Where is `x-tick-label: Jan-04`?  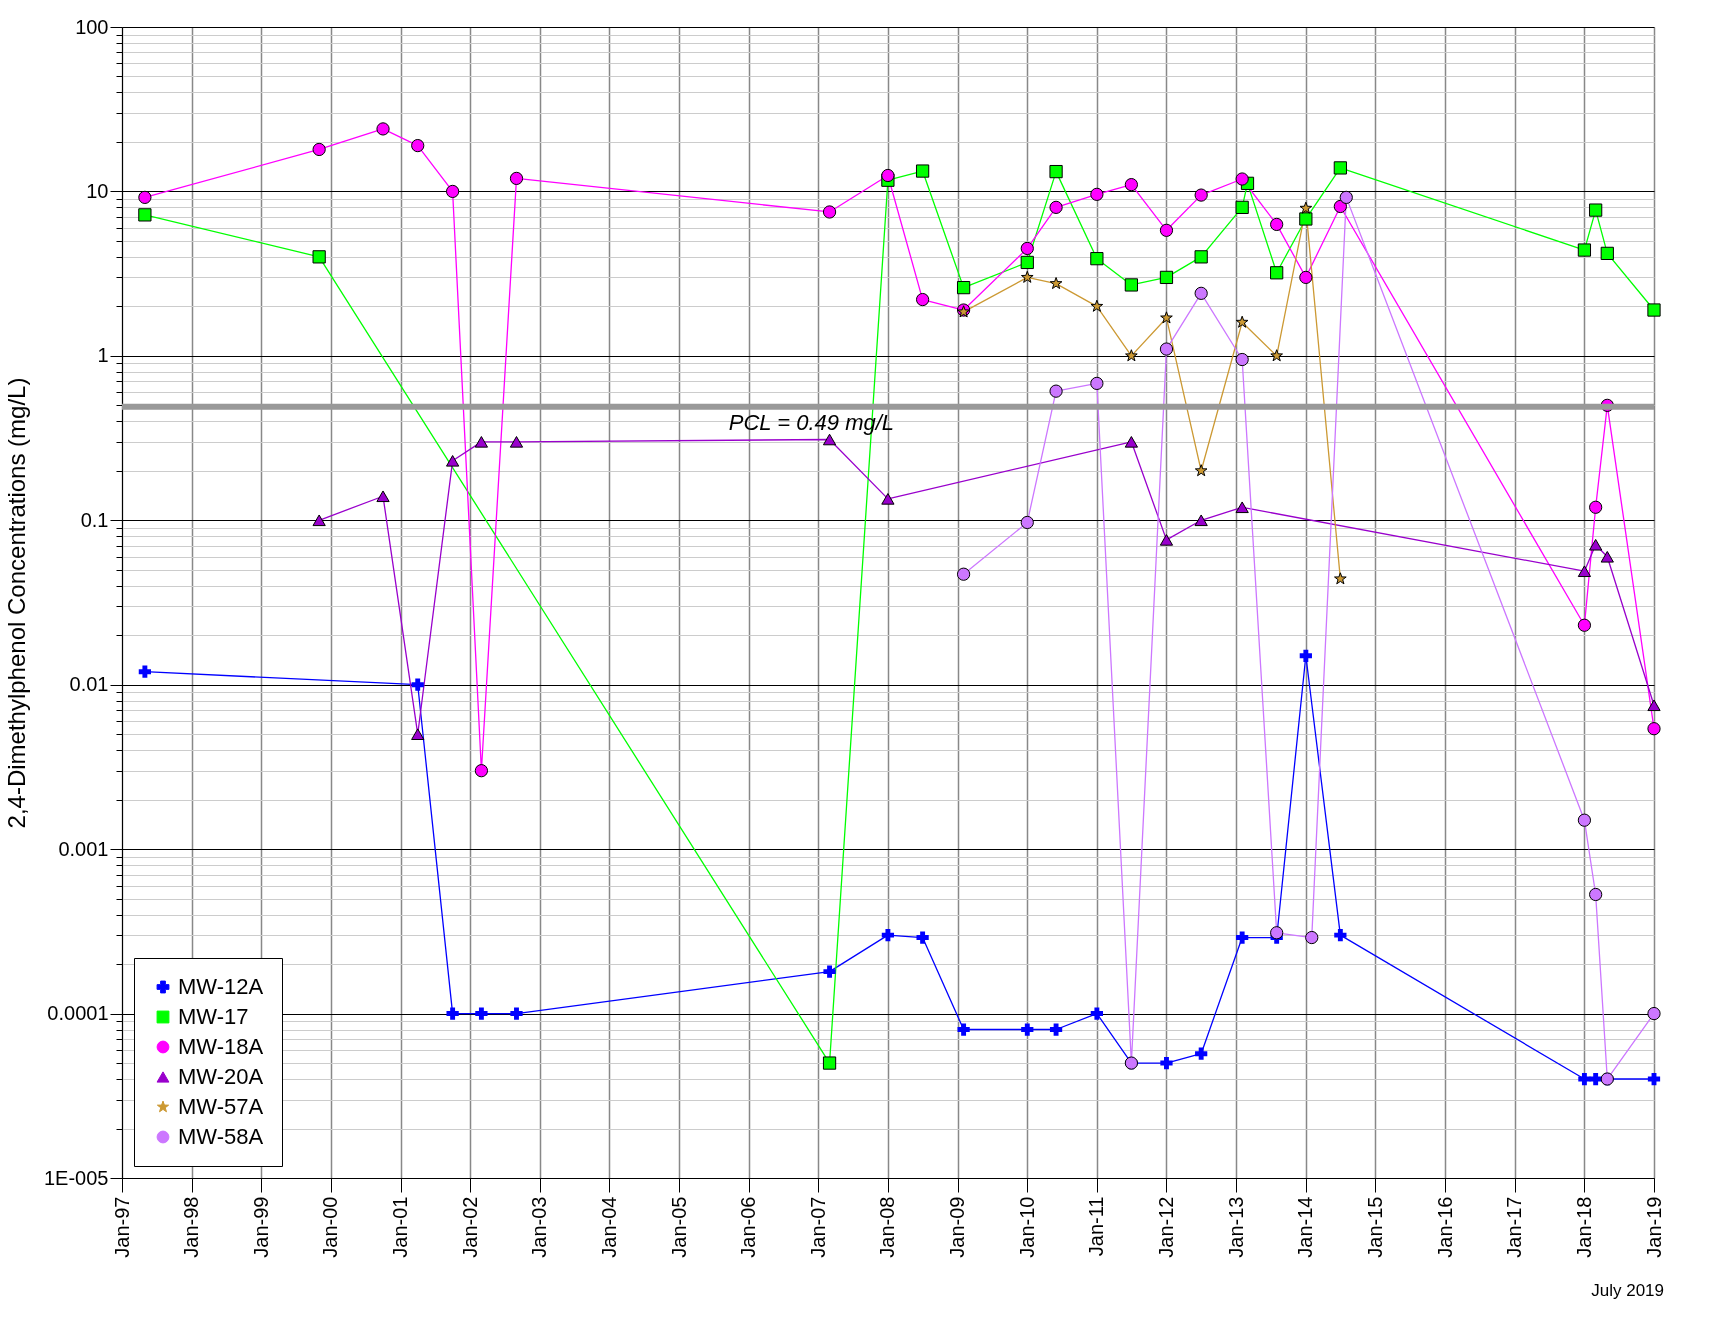
x-tick-label: Jan-04 is located at coordinates (608, 1227).